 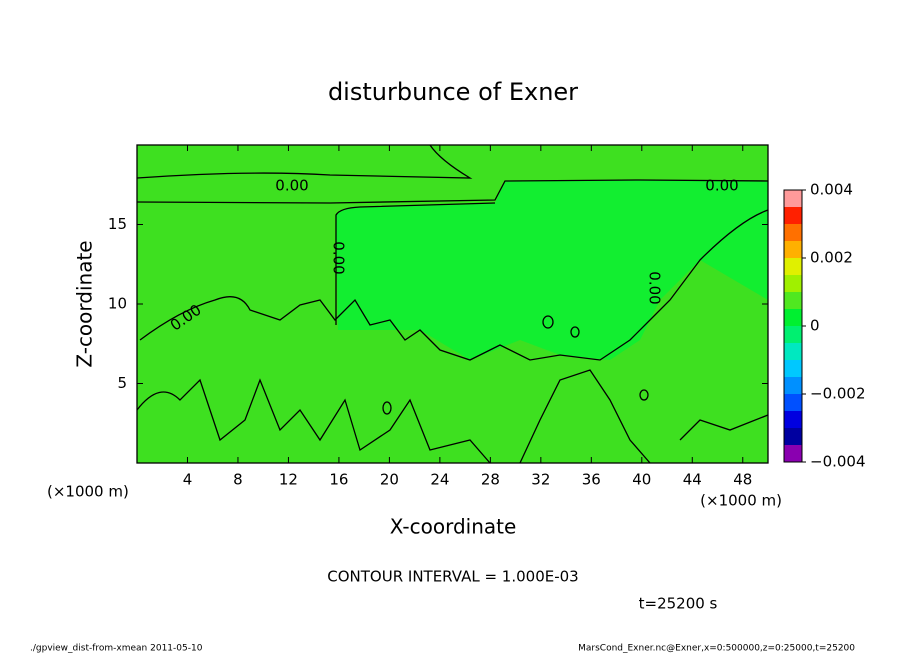 What do you see at coordinates (453, 527) in the screenshot?
I see `x-axis-label: X-coordinate` at bounding box center [453, 527].